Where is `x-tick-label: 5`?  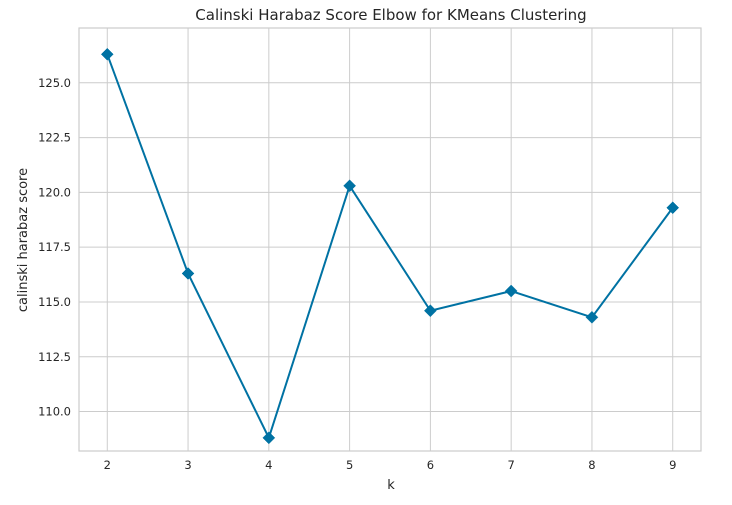
x-tick-label: 5 is located at coordinates (349, 465).